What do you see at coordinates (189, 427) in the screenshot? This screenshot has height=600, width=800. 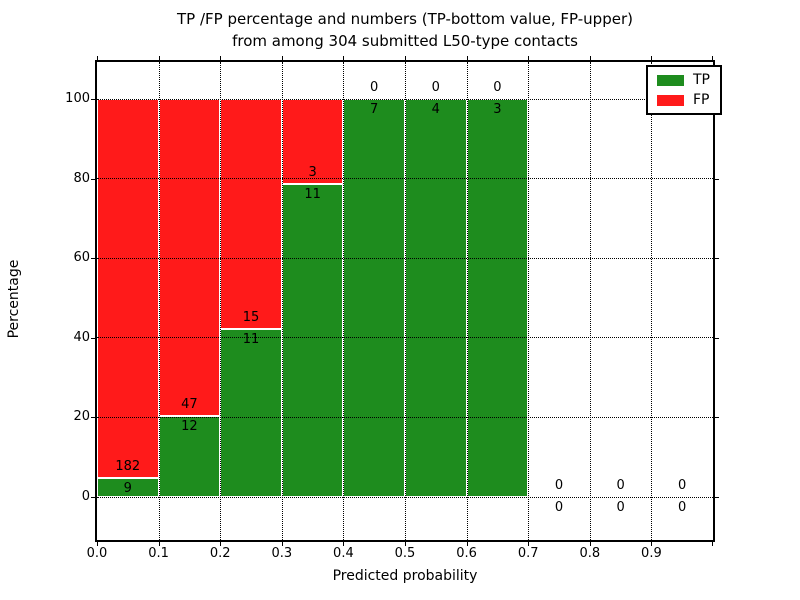 I see `tp-count-label: 12` at bounding box center [189, 427].